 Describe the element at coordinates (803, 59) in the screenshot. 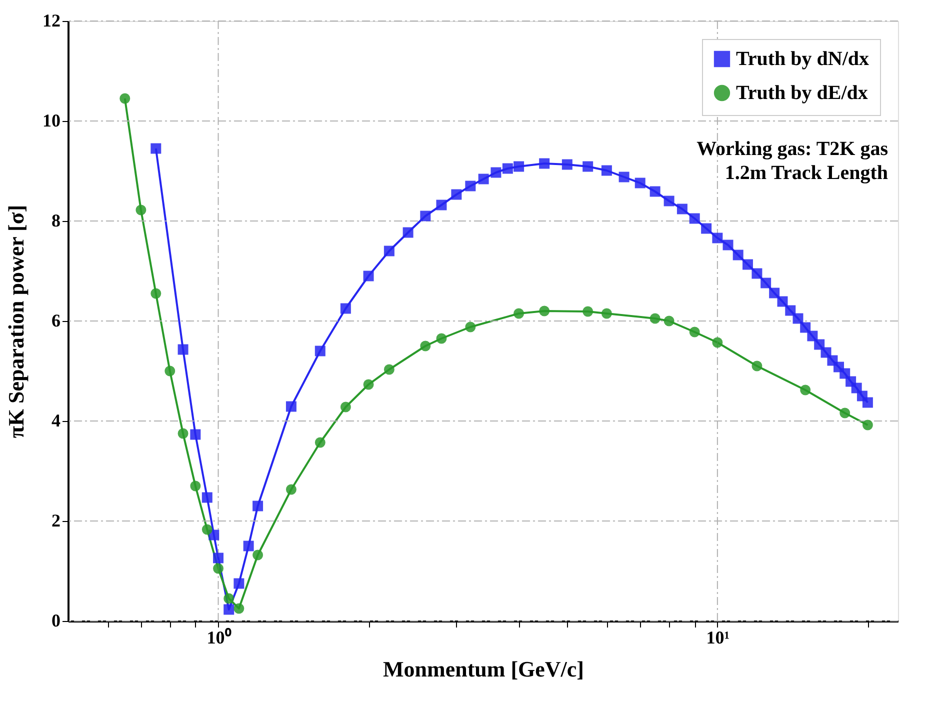

I see `legend-label: Truth by dN/dx` at that location.